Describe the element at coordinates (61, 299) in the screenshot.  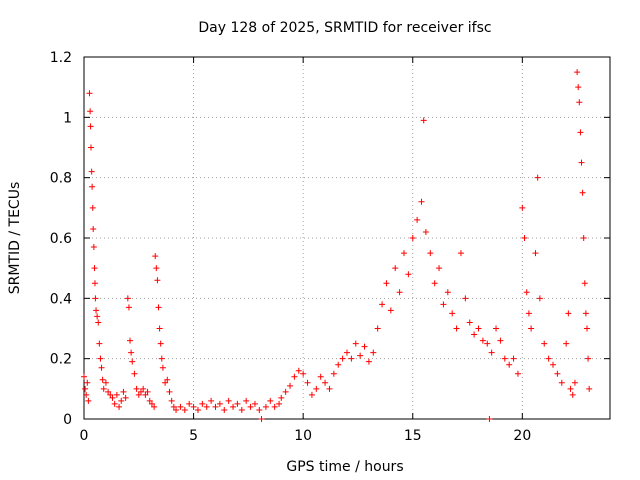
I see `y-tick-label: 0.4` at that location.